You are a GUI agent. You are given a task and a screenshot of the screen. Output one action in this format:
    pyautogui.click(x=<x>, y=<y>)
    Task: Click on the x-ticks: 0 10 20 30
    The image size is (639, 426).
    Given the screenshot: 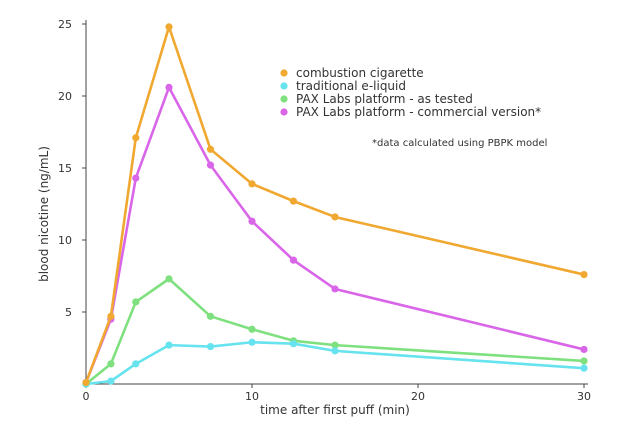 What is the action you would take?
    pyautogui.click(x=337, y=393)
    